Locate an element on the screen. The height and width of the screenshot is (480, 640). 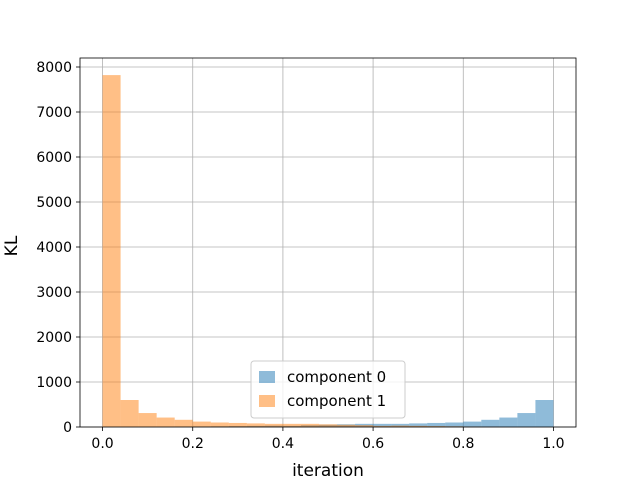
x-tick-label: 0.2 is located at coordinates (193, 444).